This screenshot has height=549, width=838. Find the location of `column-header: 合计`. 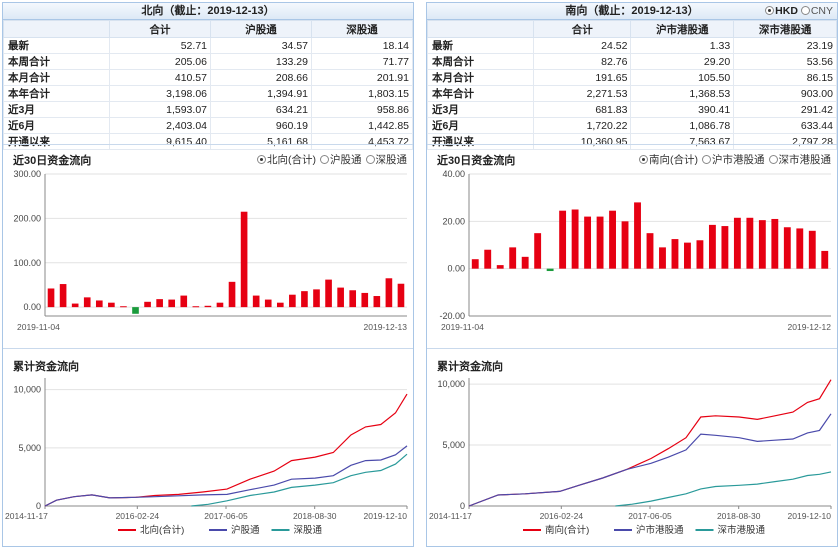

column-header: 合计 is located at coordinates (582, 29).